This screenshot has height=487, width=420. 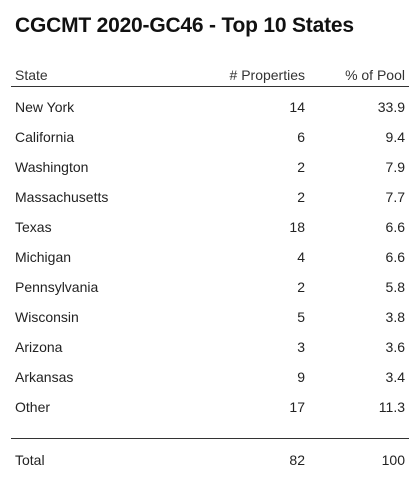 What do you see at coordinates (297, 227) in the screenshot?
I see `properties-cell: 18` at bounding box center [297, 227].